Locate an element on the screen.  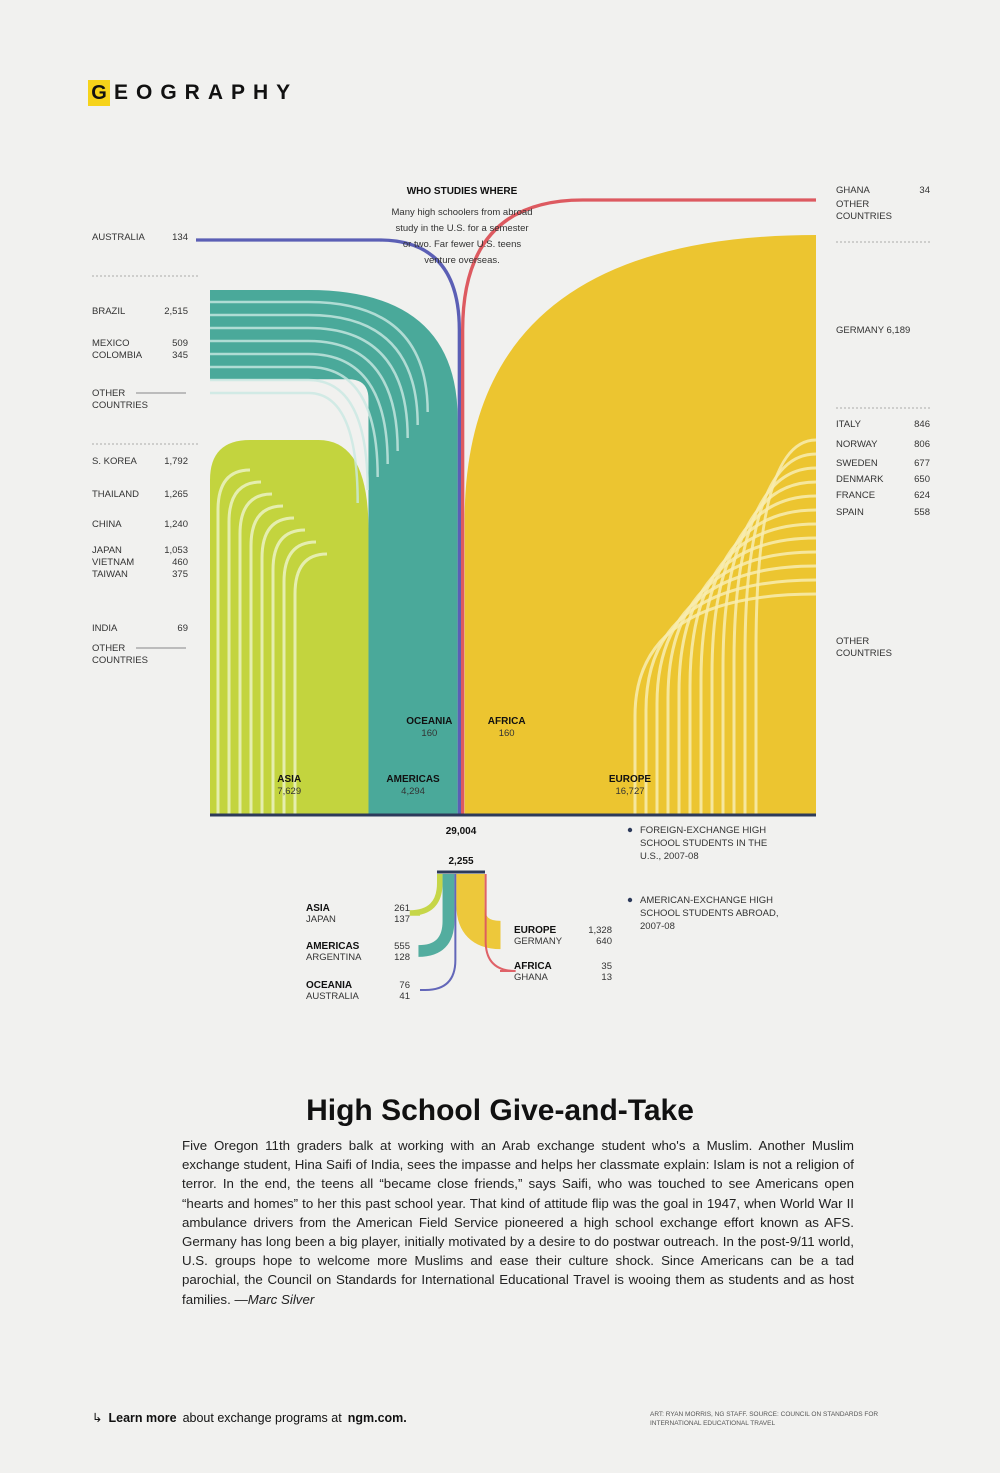
left-country-label: COLOMBIA is located at coordinates (117, 355).